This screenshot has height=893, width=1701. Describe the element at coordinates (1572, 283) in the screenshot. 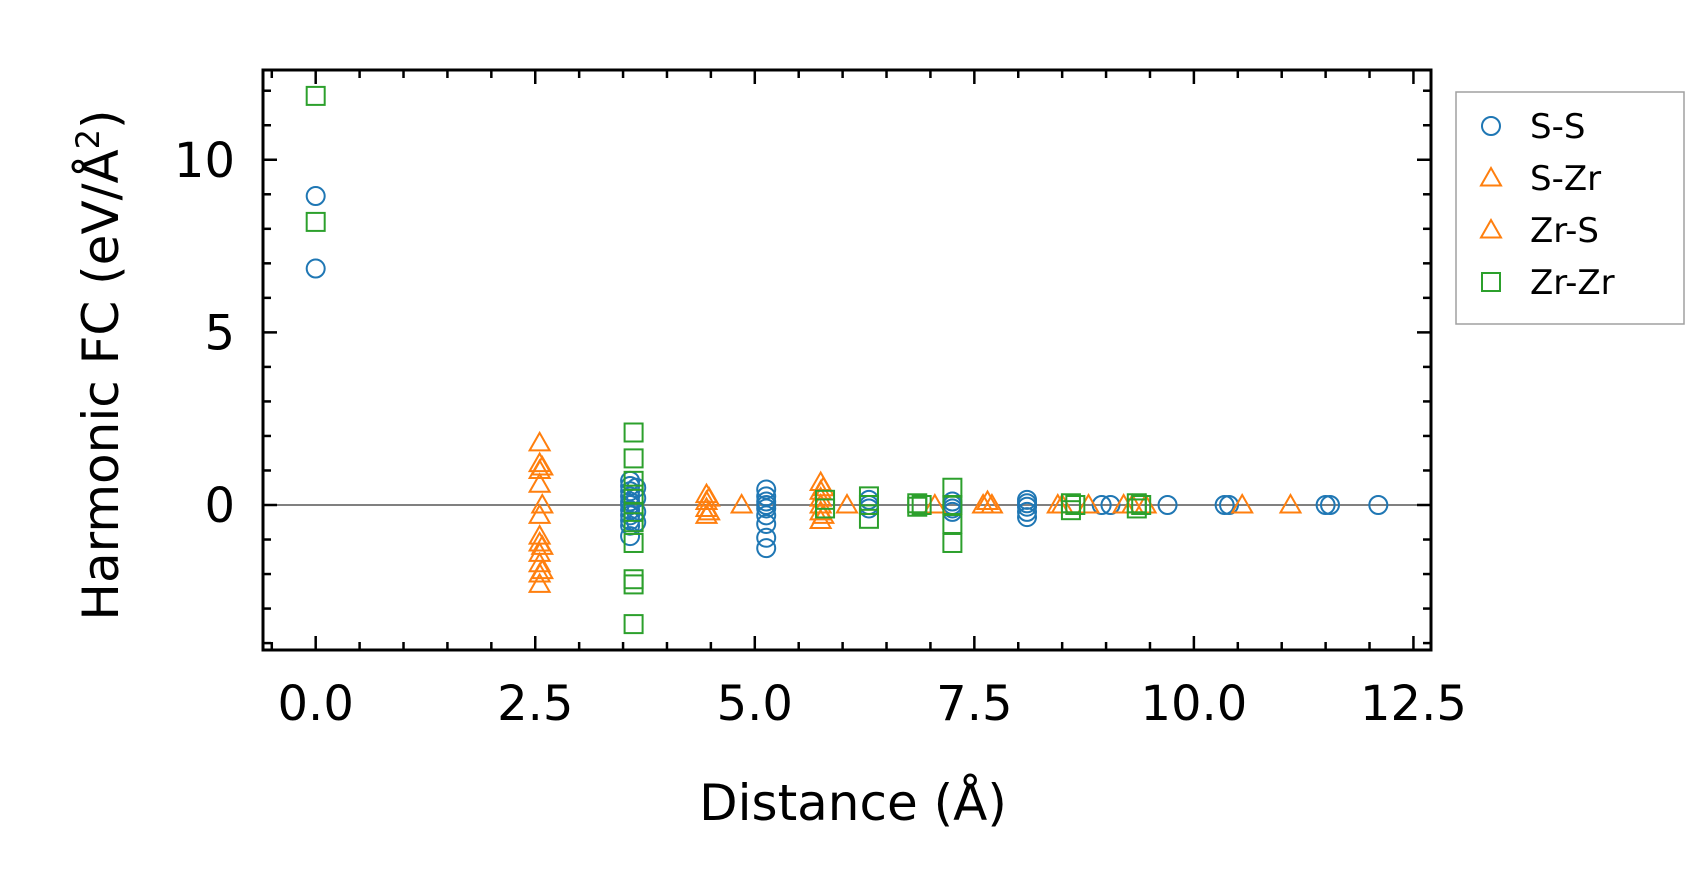

I see `legend-label: Zr-Zr` at that location.